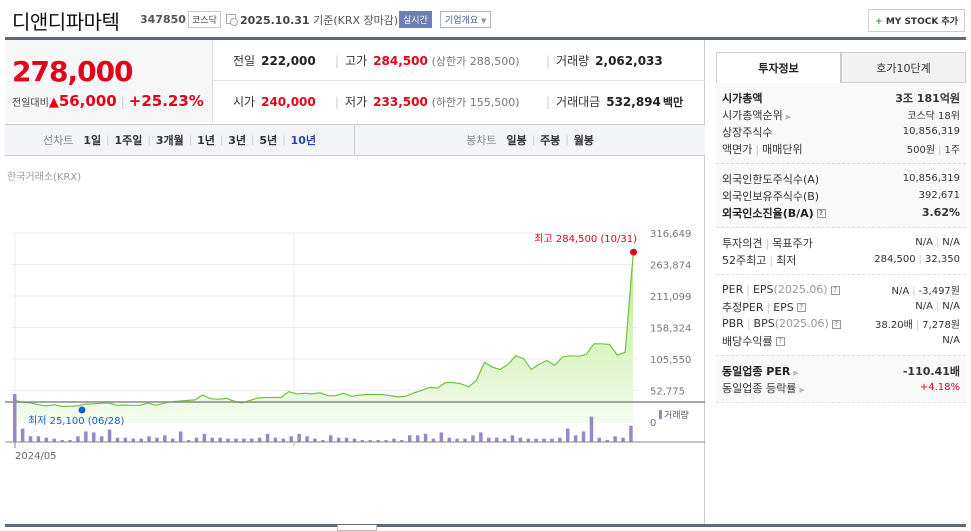  Describe the element at coordinates (108, 101) in the screenshot. I see `price-change: 전일대비▲56,000 | +25.23%` at that location.